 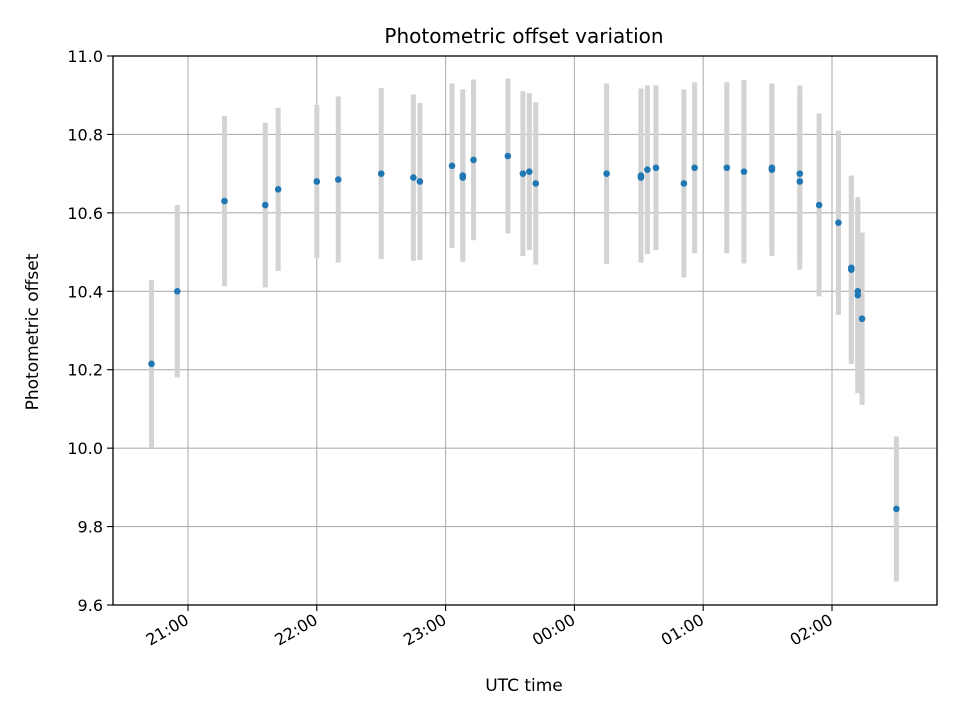 What do you see at coordinates (85, 213) in the screenshot?
I see `y-tick-label: 10.6` at bounding box center [85, 213].